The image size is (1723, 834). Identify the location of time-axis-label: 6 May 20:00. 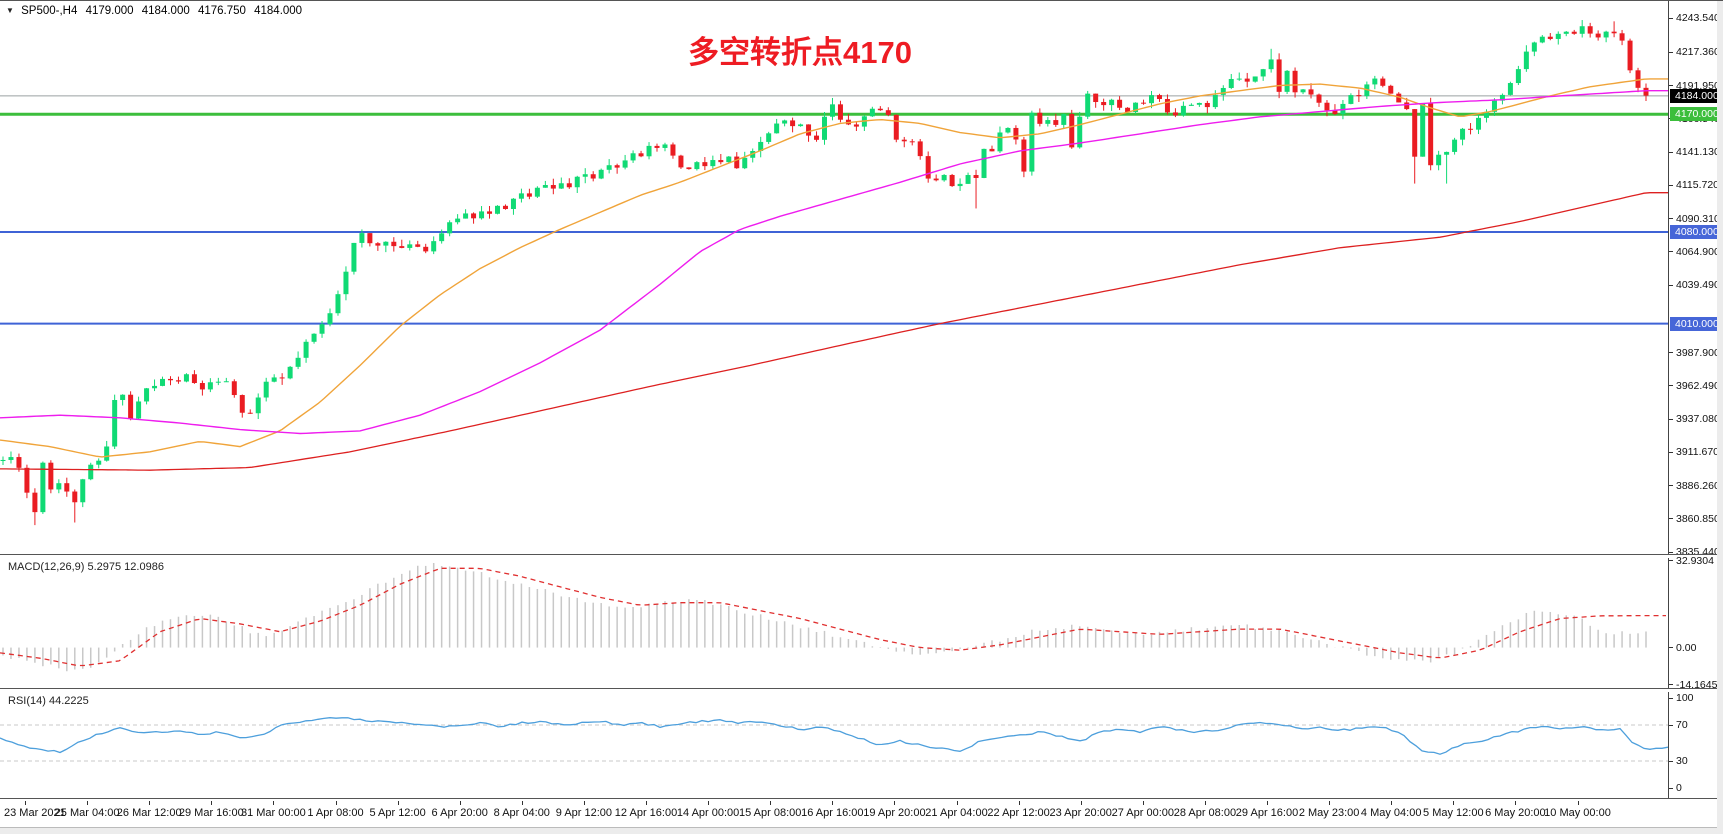
(1515, 813).